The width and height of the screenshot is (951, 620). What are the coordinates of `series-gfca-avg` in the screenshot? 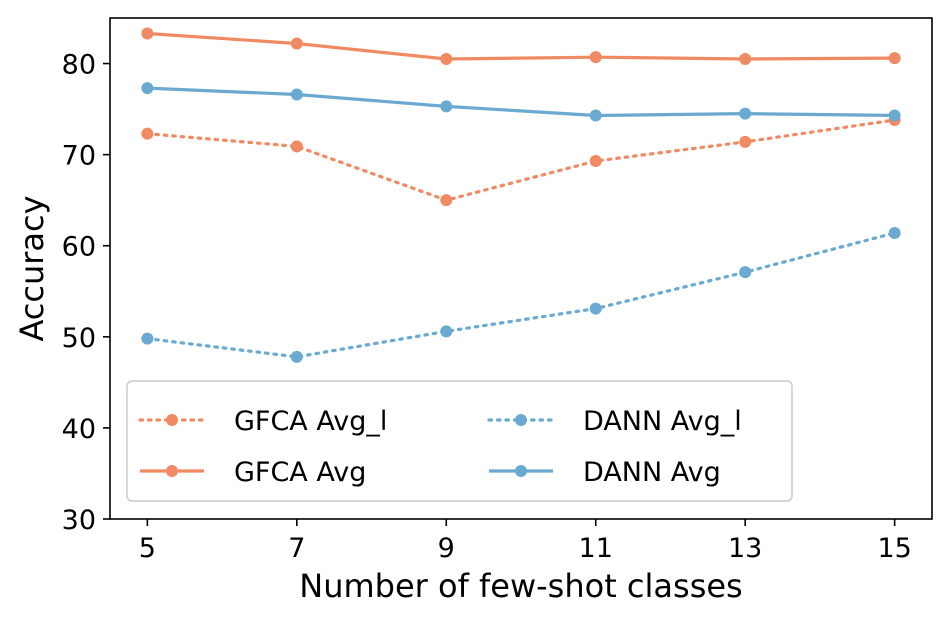 It's located at (521, 46).